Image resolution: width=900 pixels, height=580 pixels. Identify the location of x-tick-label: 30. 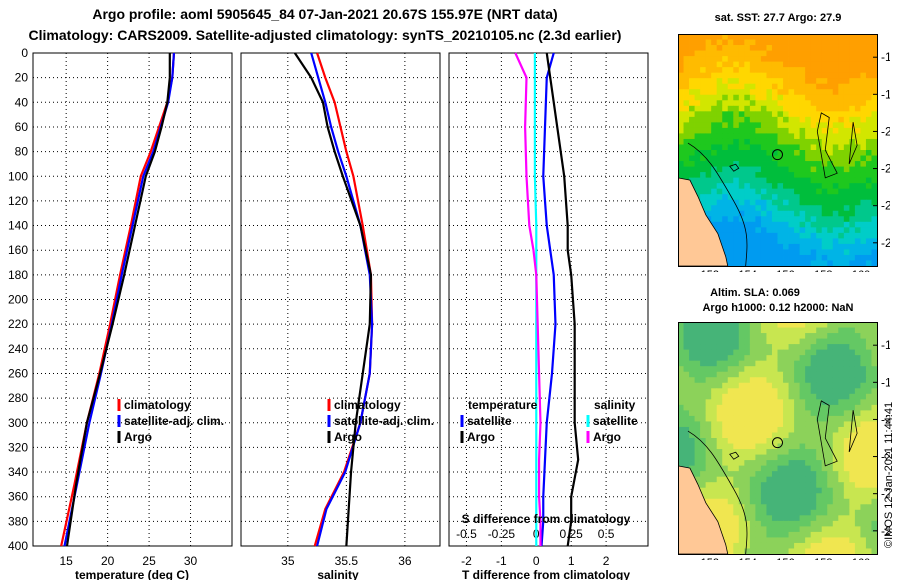
(191, 561).